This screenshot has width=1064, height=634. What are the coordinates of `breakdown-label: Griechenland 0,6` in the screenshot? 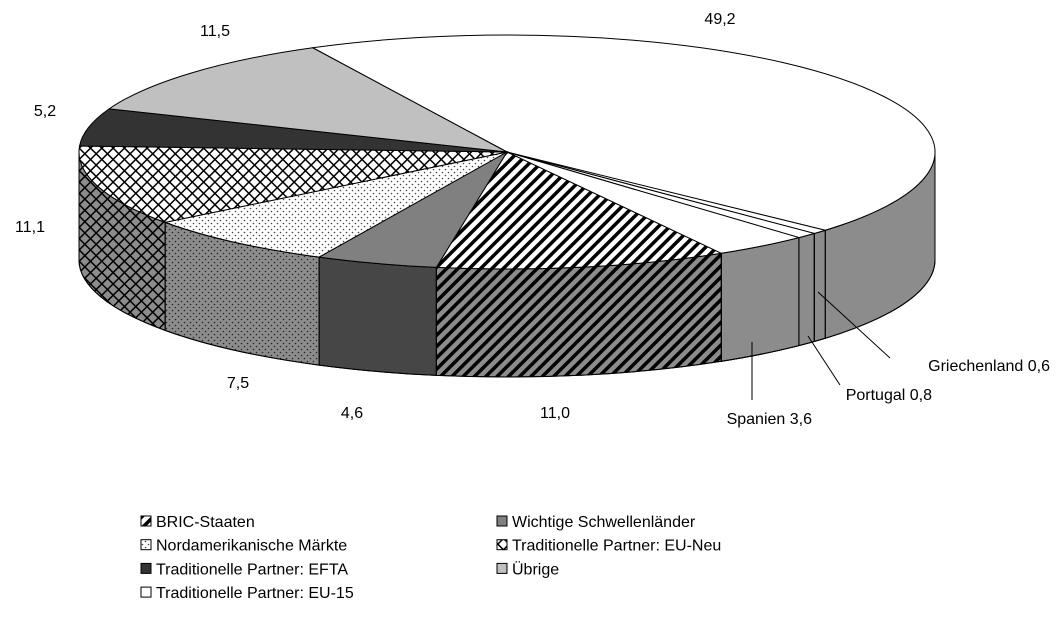 It's located at (989, 366).